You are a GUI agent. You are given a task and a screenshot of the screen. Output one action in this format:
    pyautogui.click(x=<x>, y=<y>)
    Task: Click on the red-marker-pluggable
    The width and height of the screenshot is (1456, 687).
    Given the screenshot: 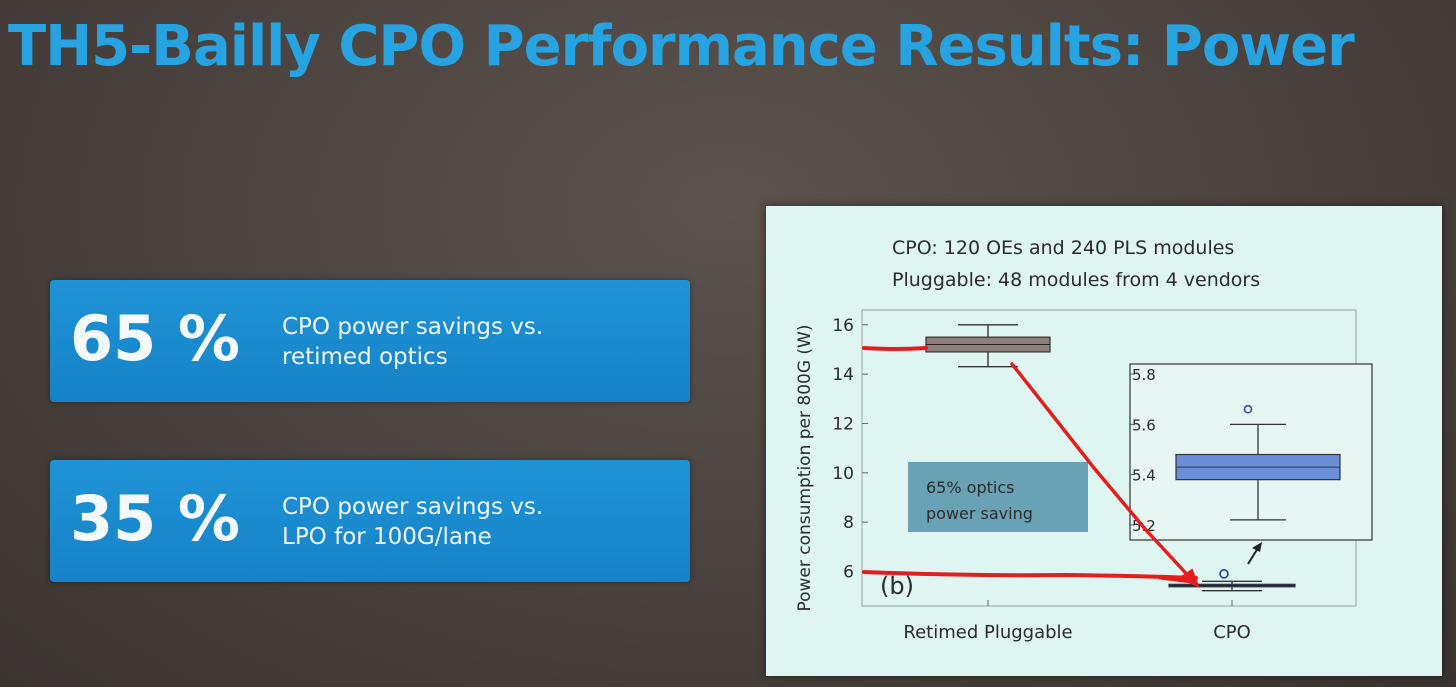 What is the action you would take?
    pyautogui.click(x=895, y=348)
    